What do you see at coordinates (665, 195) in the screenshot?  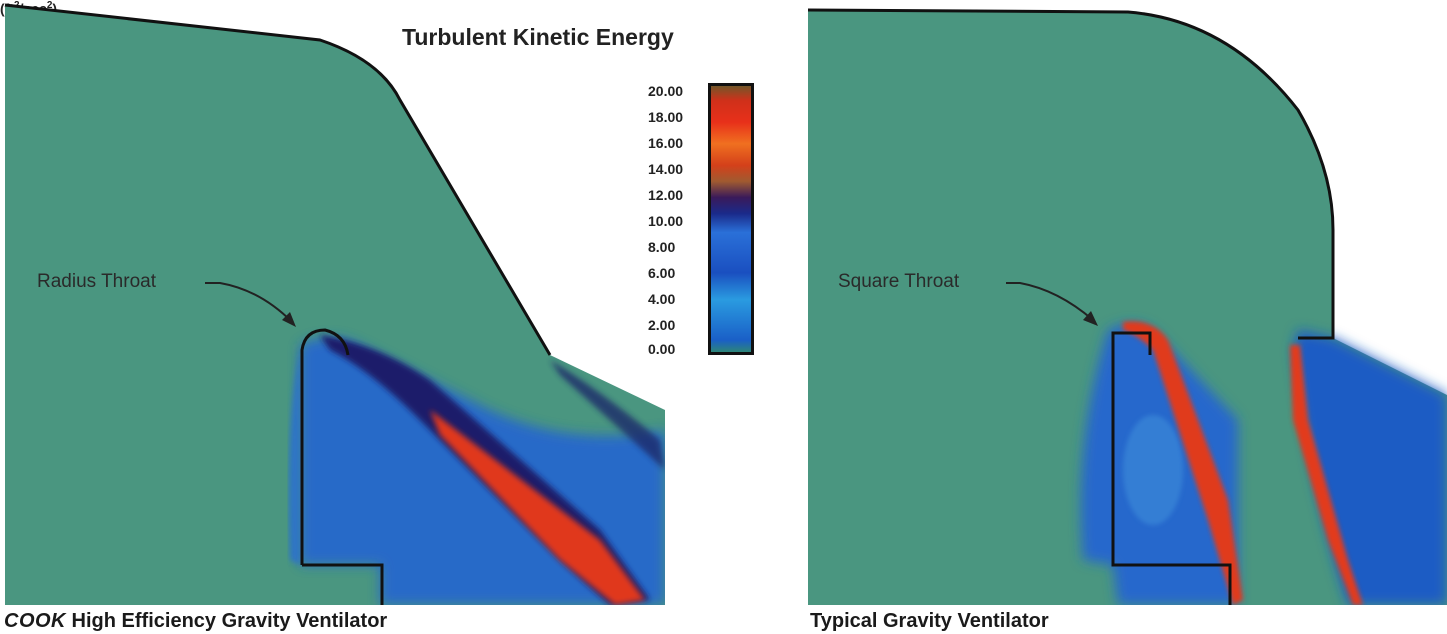 I see `scale-tick: 12.00` at bounding box center [665, 195].